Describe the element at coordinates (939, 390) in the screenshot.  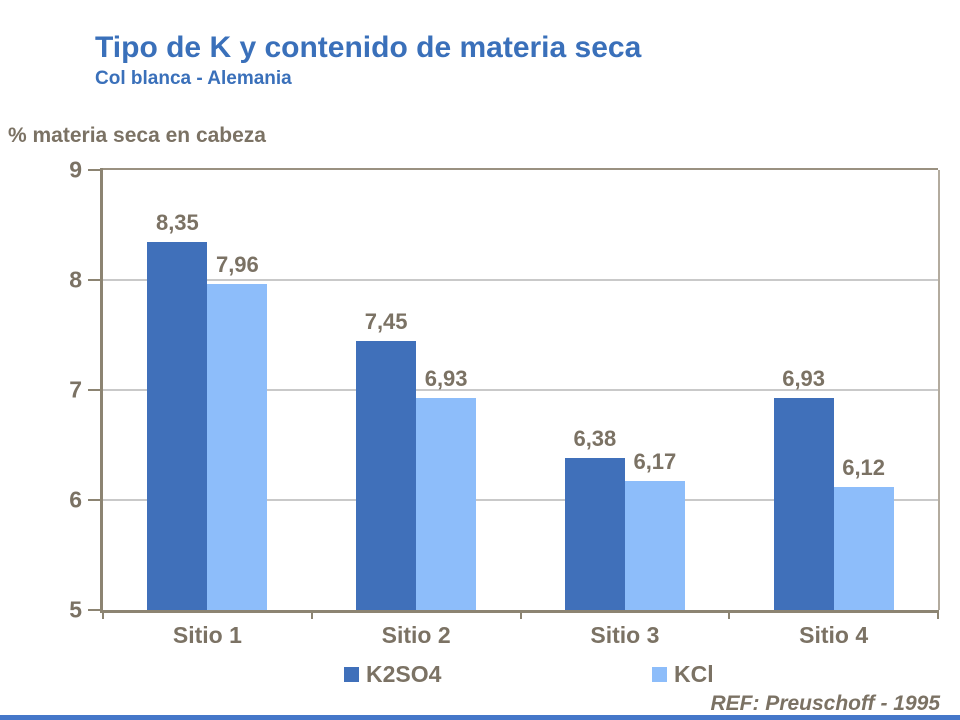
I see `plot-border-right` at that location.